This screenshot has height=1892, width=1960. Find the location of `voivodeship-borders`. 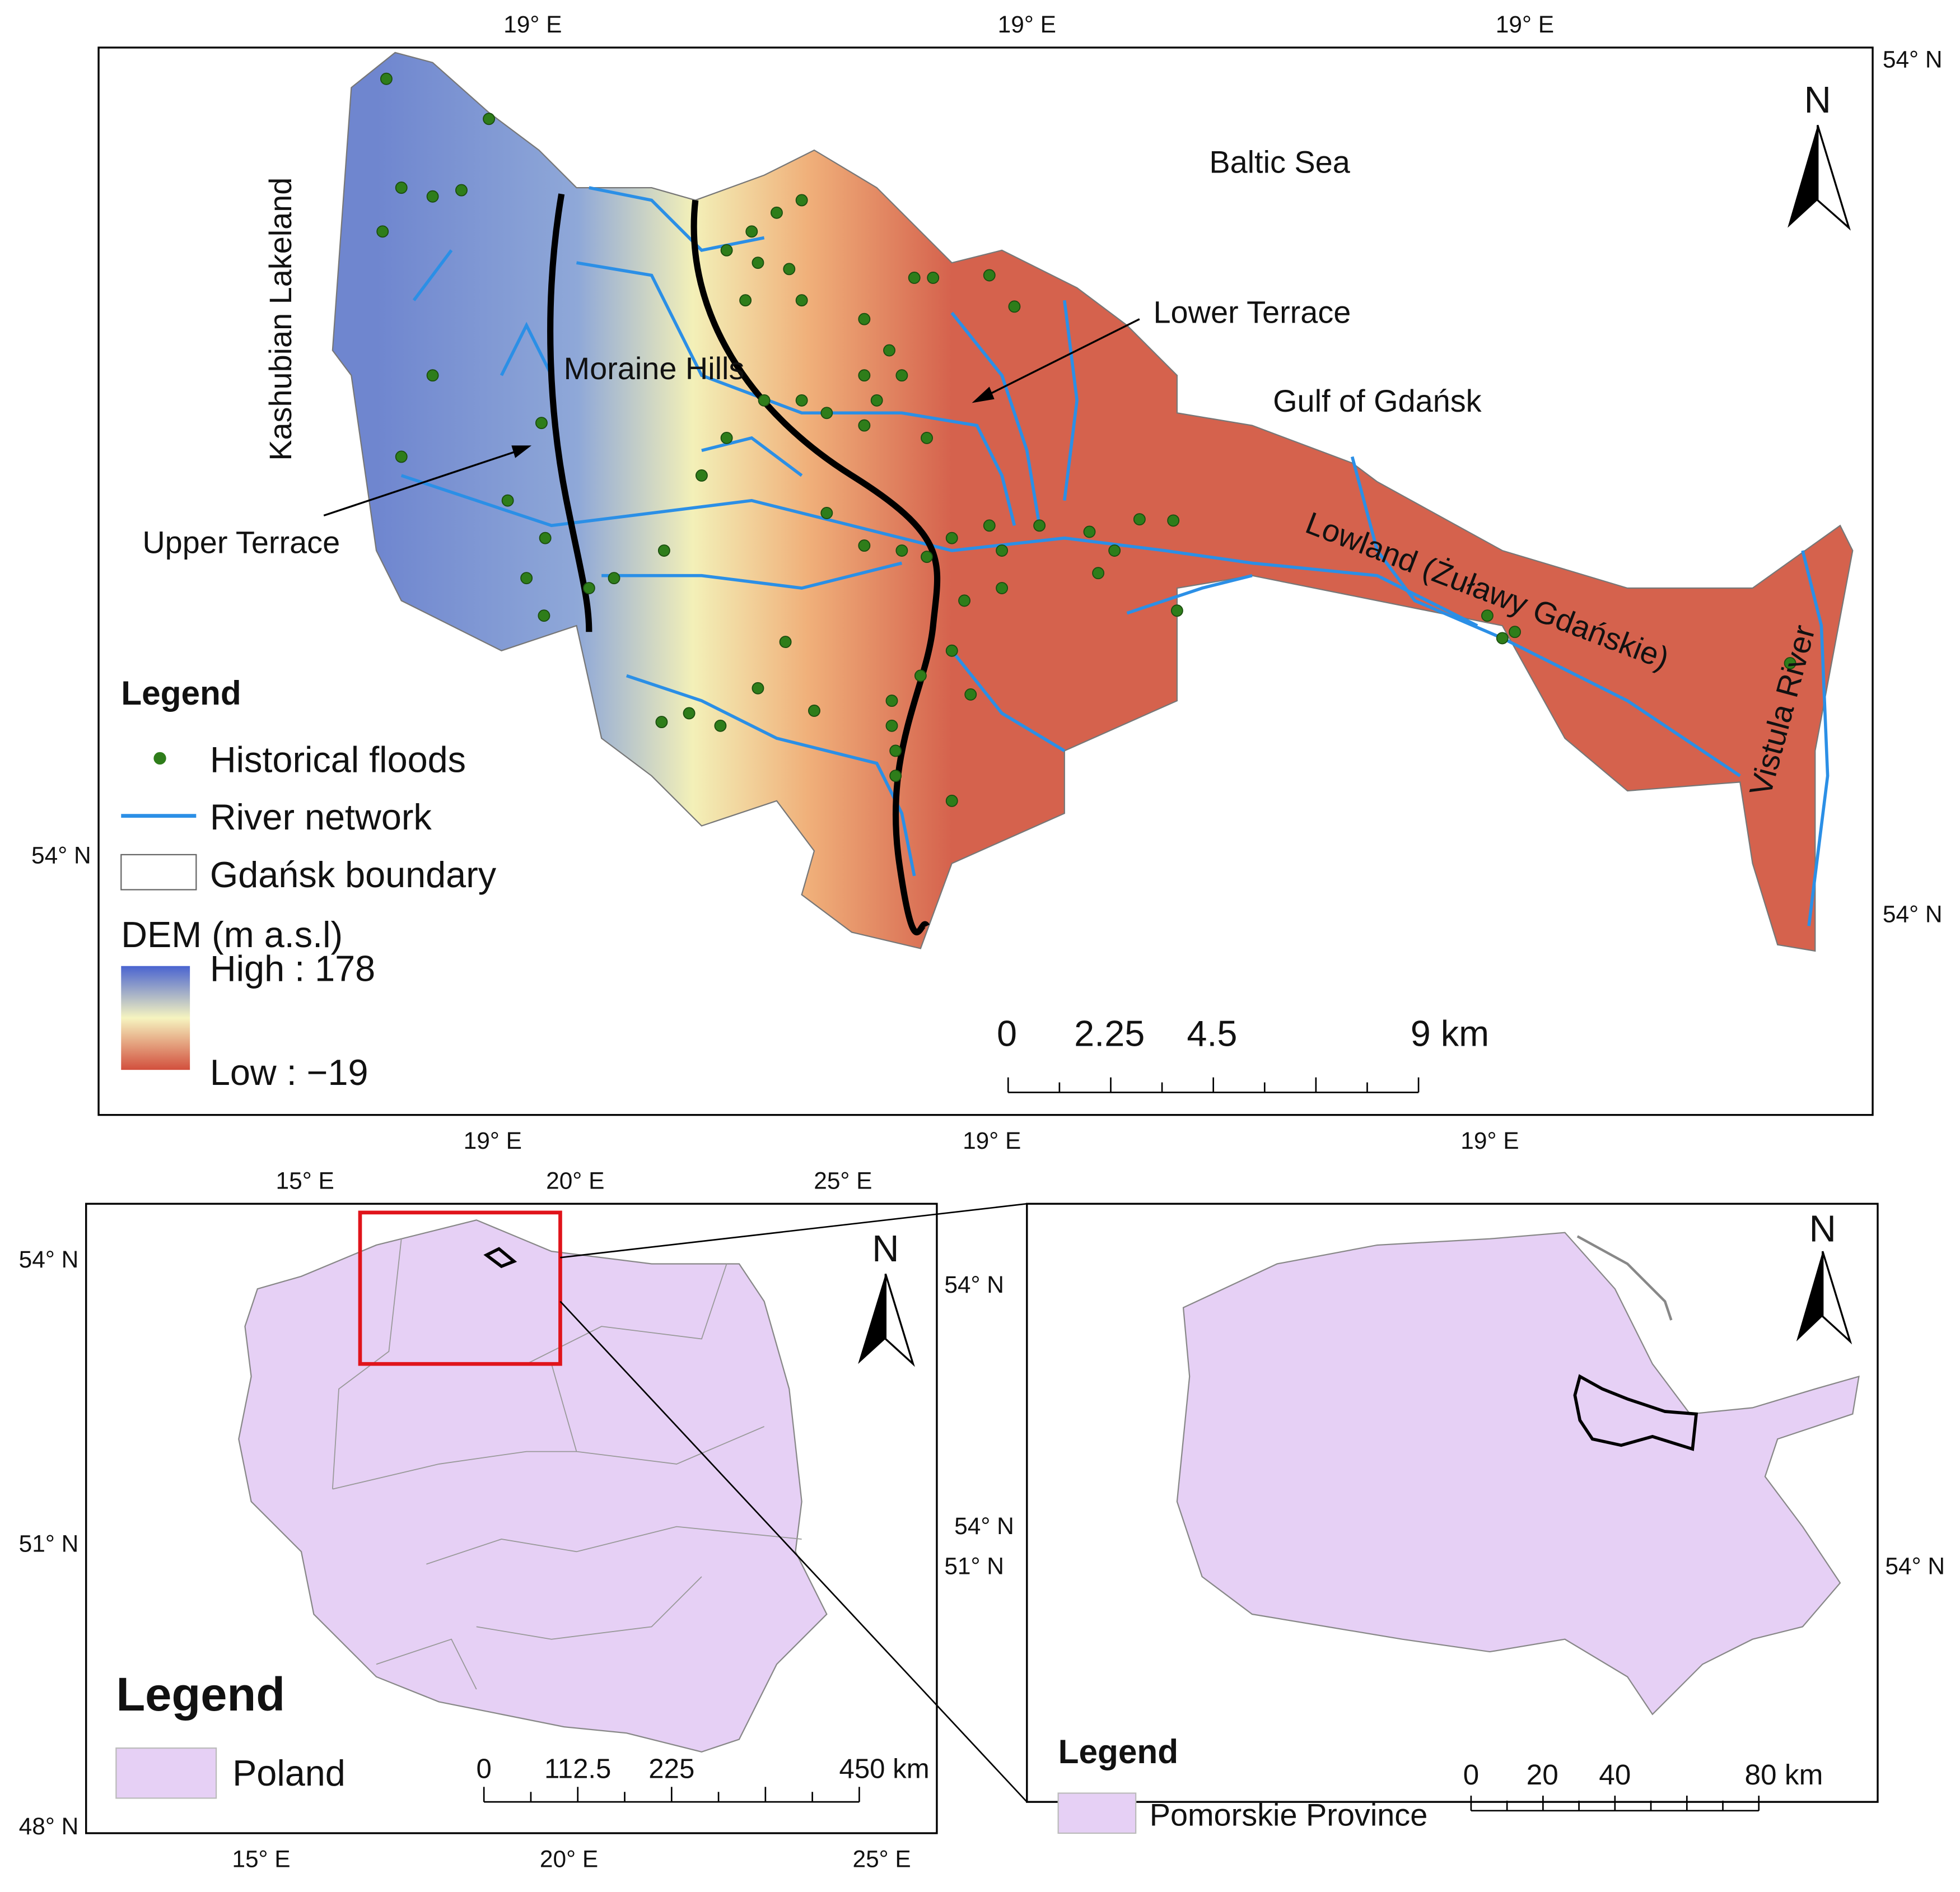

voivodeship-borders is located at coordinates (567, 1464).